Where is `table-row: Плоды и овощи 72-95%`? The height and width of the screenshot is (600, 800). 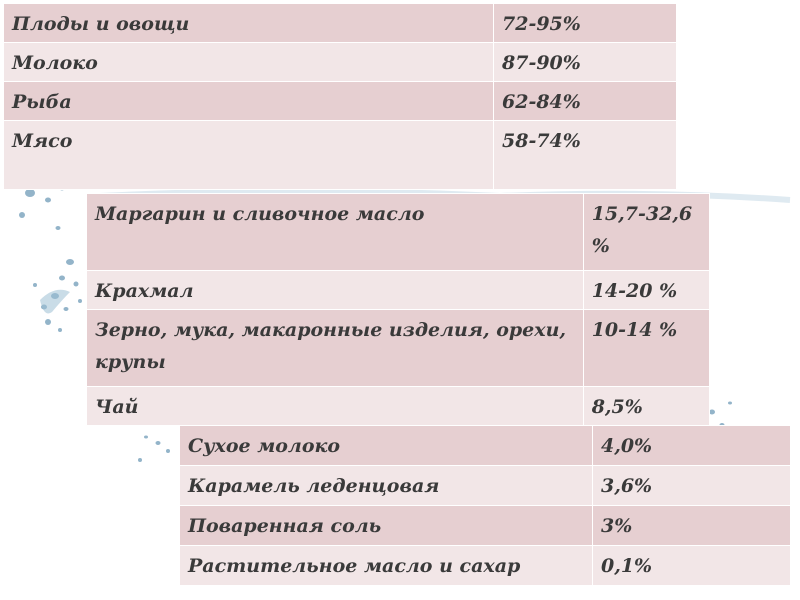
table-row: Плоды и овощи 72-95% is located at coordinates (340, 23).